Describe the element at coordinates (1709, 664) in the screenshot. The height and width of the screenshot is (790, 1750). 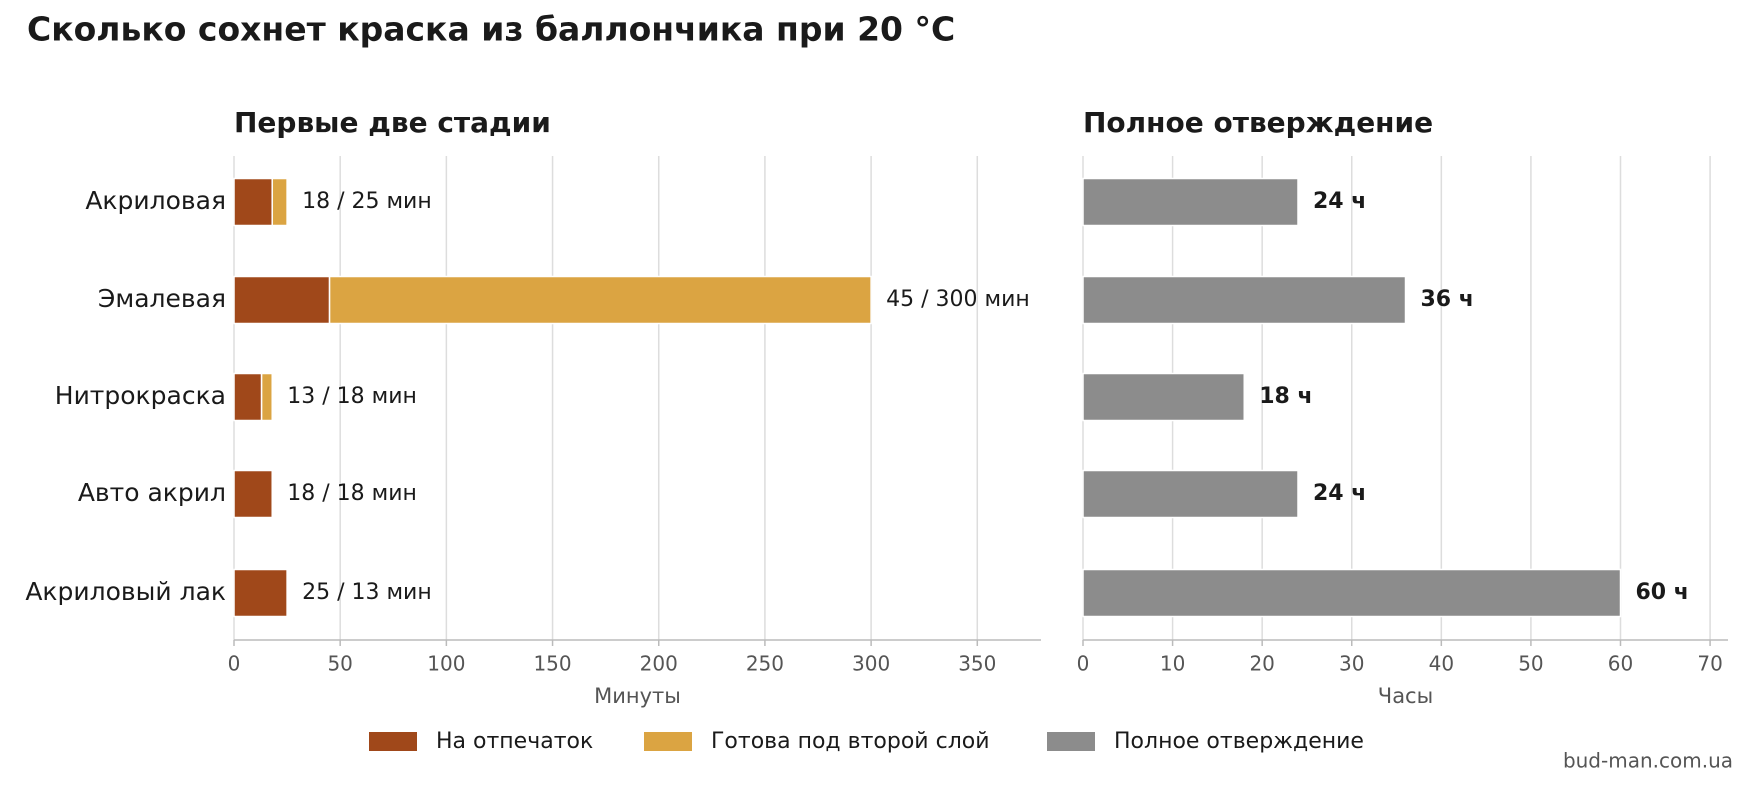
I see `x-tick-label: 70` at that location.